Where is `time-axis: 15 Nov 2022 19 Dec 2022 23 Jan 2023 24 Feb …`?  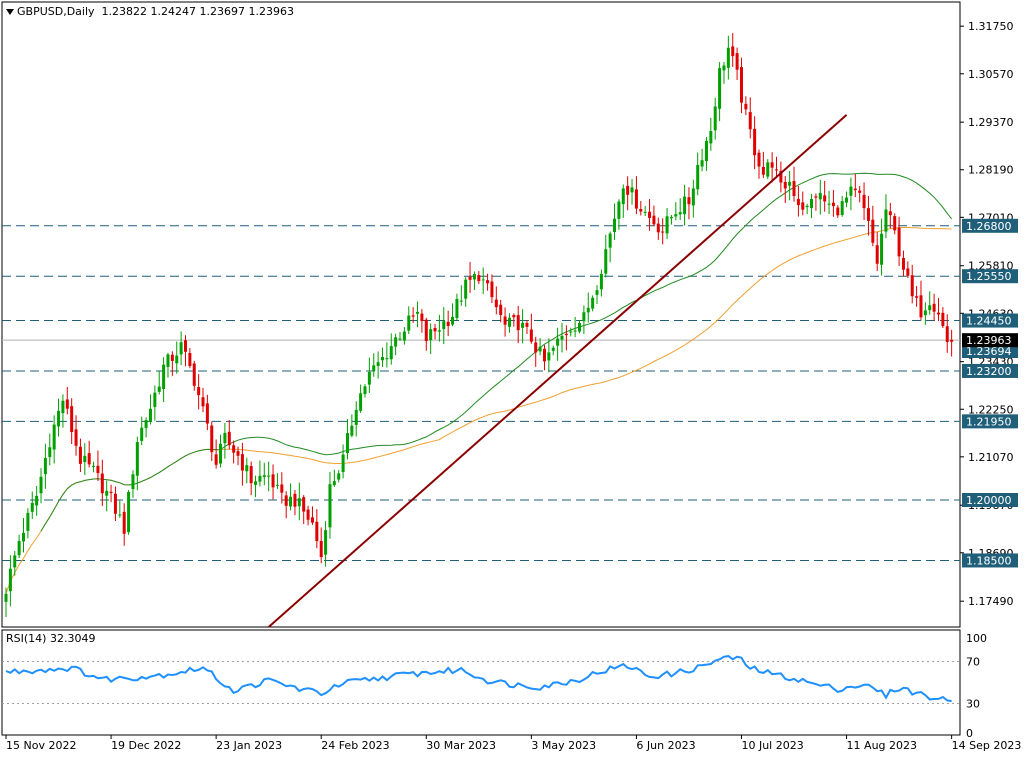
time-axis: 15 Nov 2022 19 Dec 2022 23 Jan 2023 24 Feb … is located at coordinates (513, 743).